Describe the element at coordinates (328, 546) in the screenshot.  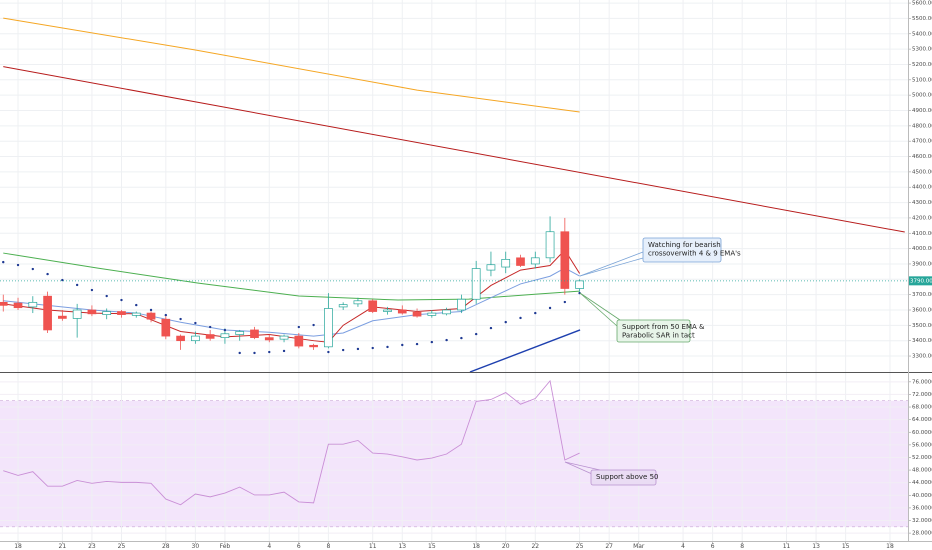
I see `x-tick-label: 8` at that location.